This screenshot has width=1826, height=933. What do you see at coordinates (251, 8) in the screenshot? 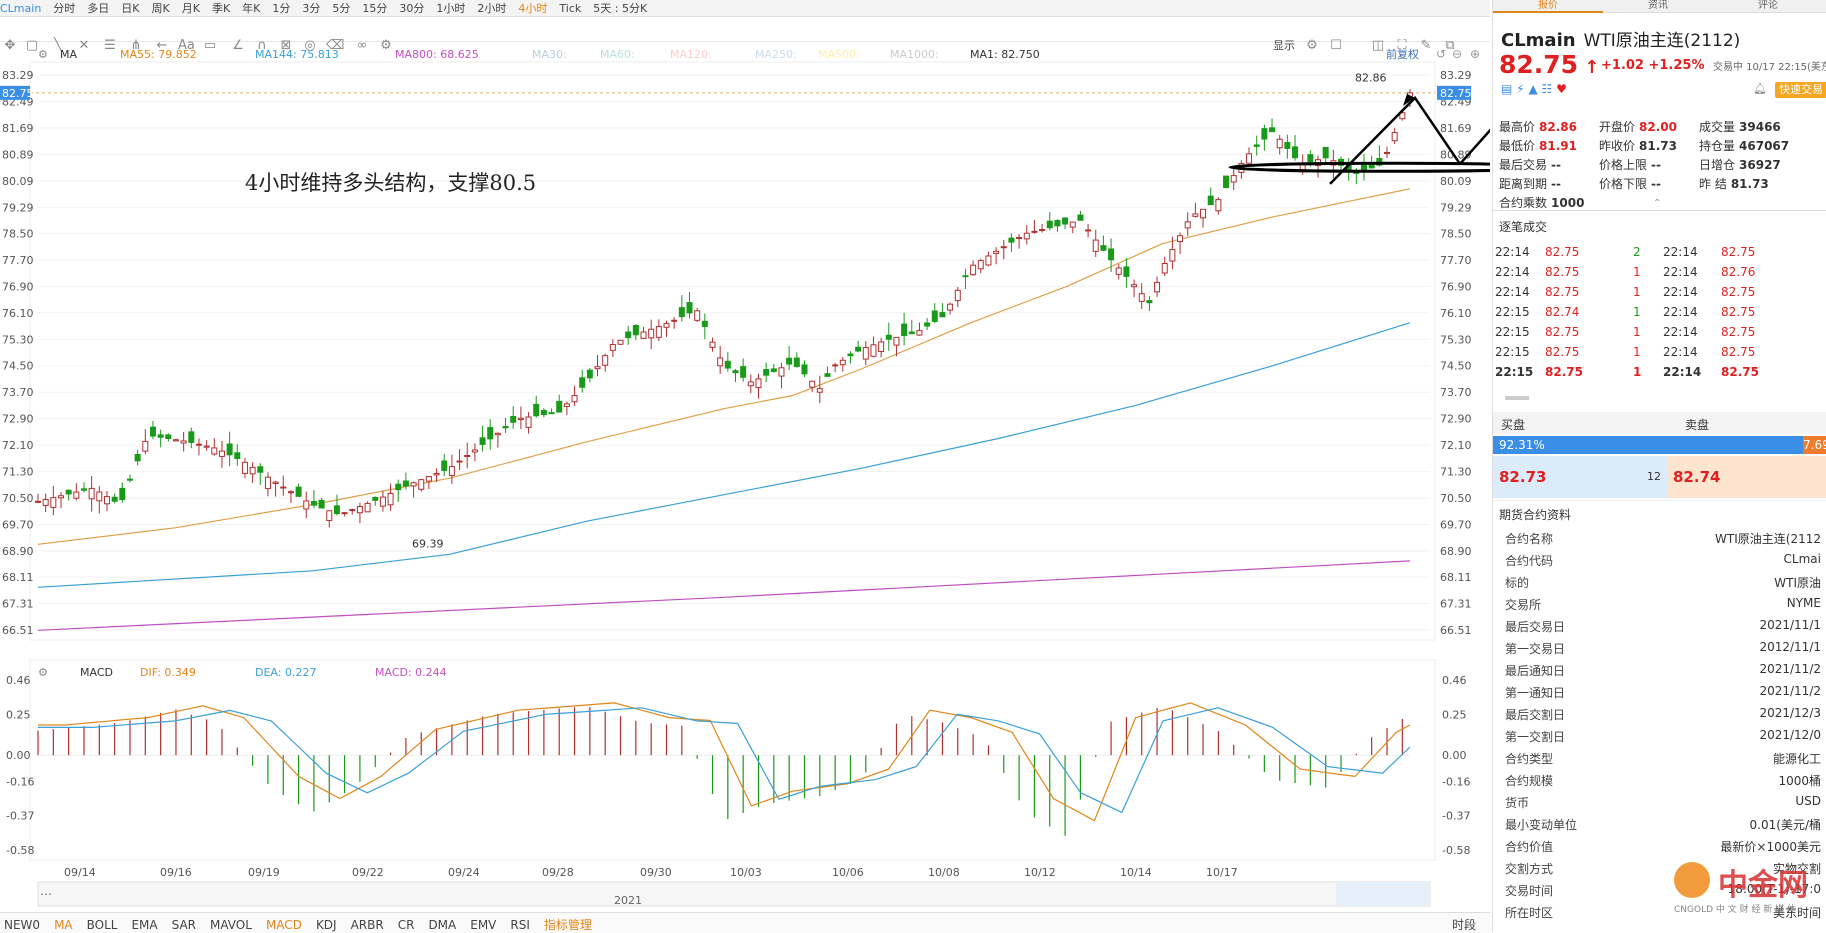
I see `period-tab: 年K` at bounding box center [251, 8].